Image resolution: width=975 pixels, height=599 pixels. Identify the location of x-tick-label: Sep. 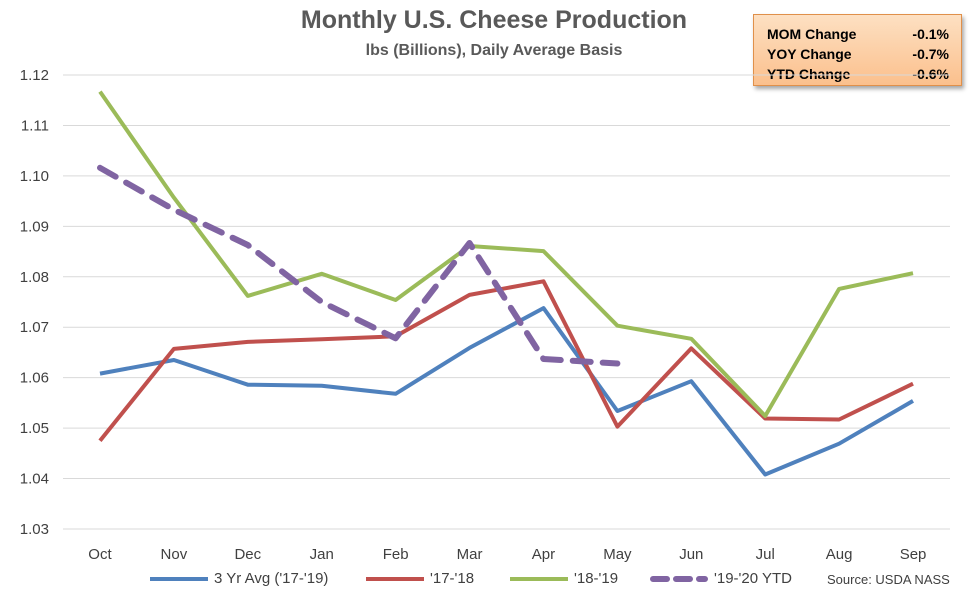
(913, 554).